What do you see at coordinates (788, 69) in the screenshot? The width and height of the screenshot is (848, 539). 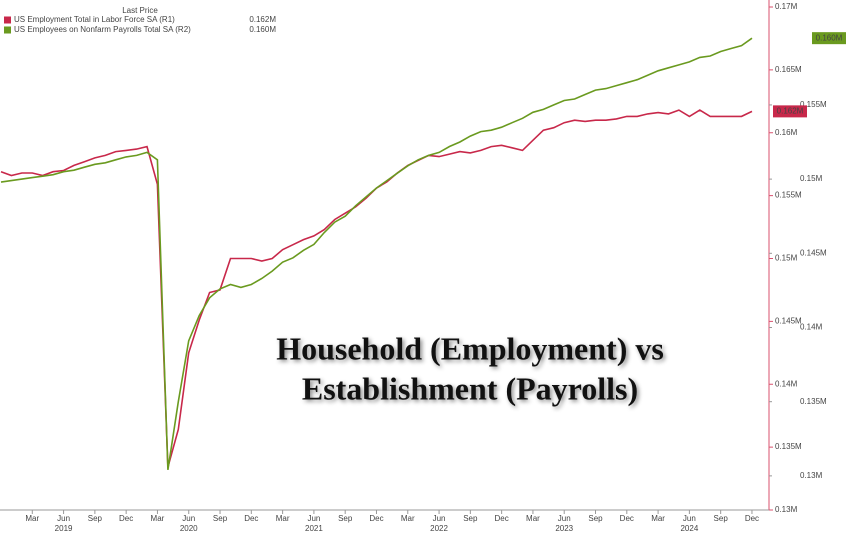 I see `y-tick-label: 0.165M` at bounding box center [788, 69].